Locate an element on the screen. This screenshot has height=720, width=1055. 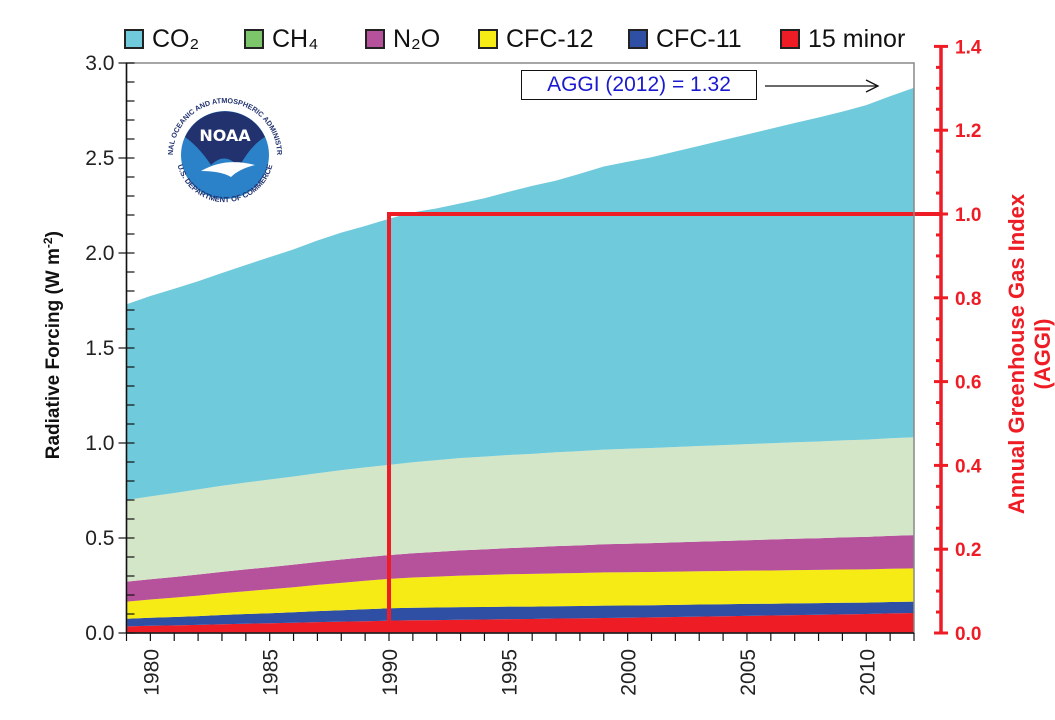
legend-item-cfc12: CFC-12 is located at coordinates (536, 39).